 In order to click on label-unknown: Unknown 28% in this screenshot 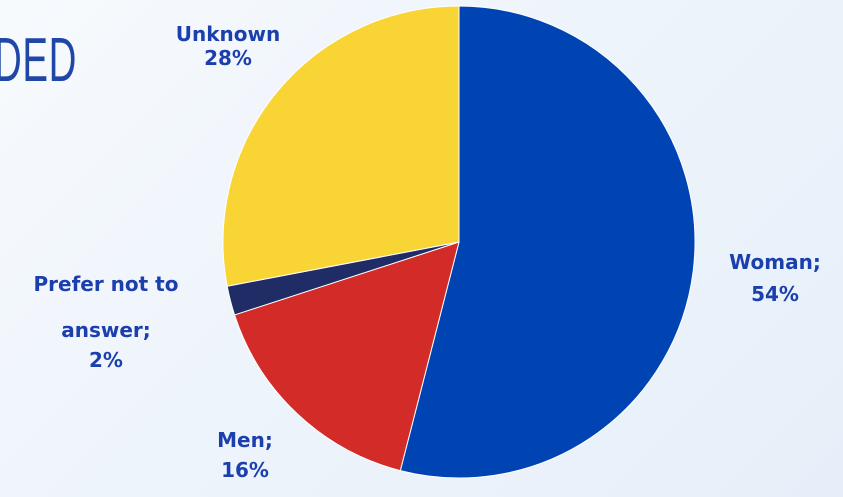, I will do `click(228, 46)`.